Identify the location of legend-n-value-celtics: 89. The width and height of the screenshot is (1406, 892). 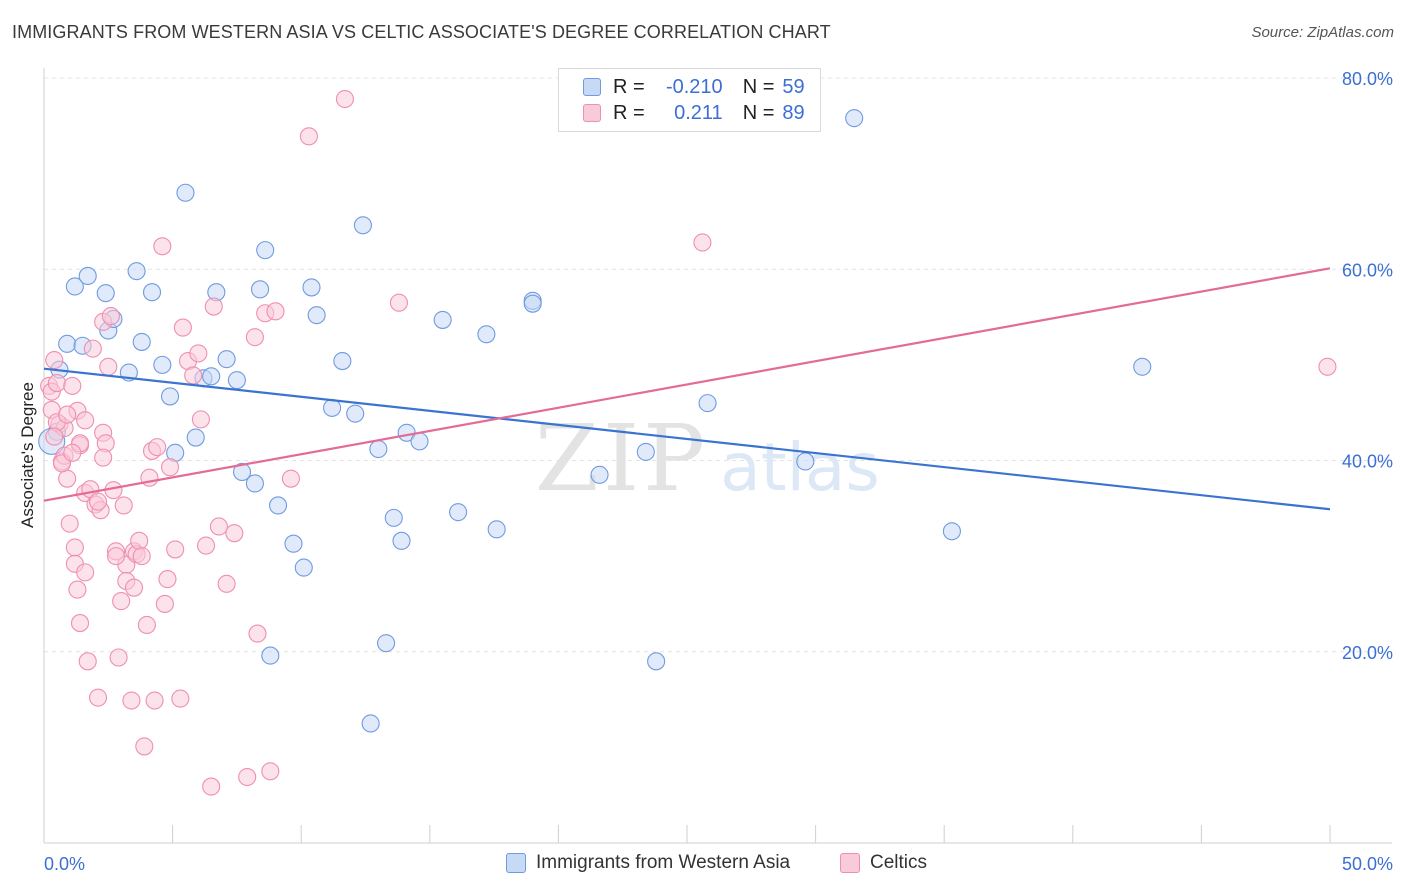
(793, 112).